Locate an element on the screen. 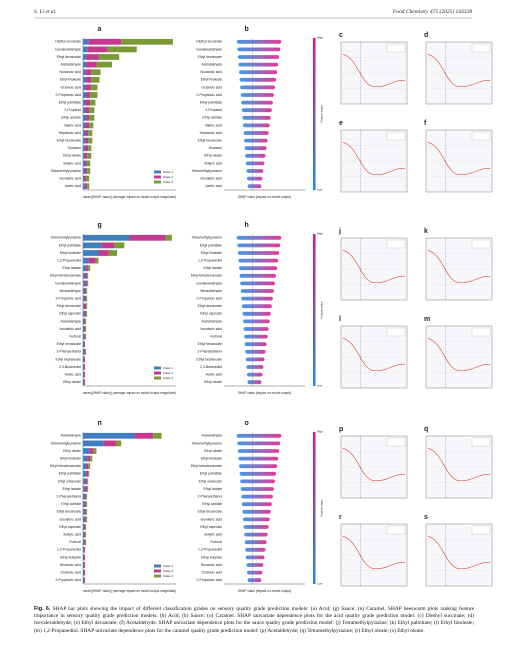 The height and width of the screenshot is (661, 506). running-journal: Food Chemistry 475 (2025) 143328 is located at coordinates (432, 12).